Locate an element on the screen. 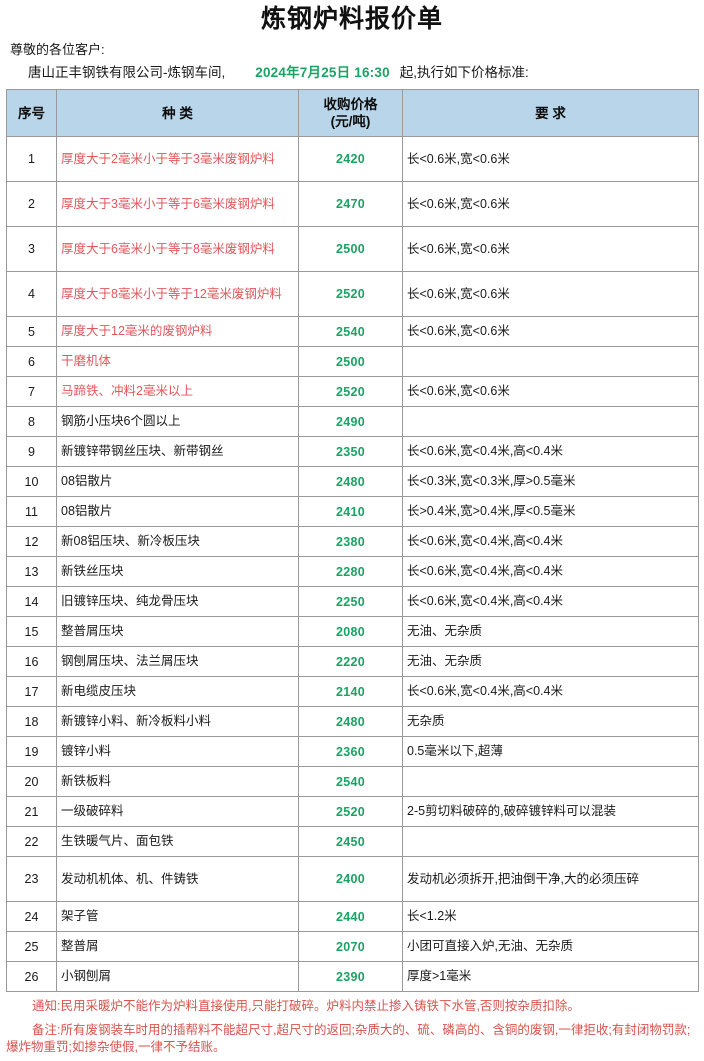 This screenshot has width=704, height=1061. cell-price: 2070 is located at coordinates (350, 946).